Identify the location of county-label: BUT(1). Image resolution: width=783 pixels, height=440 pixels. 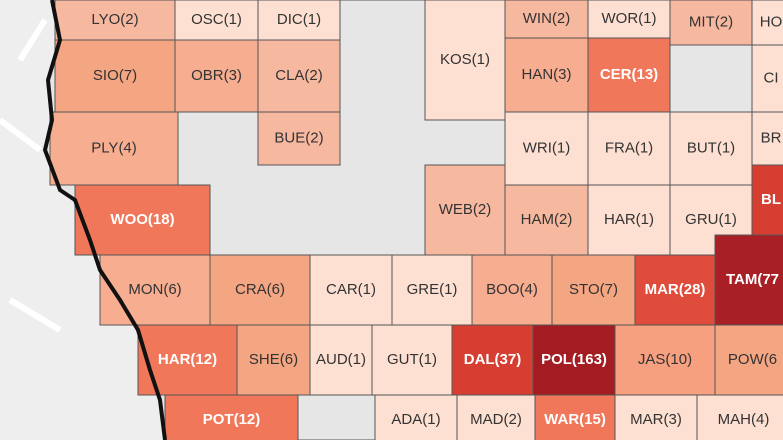
(711, 147).